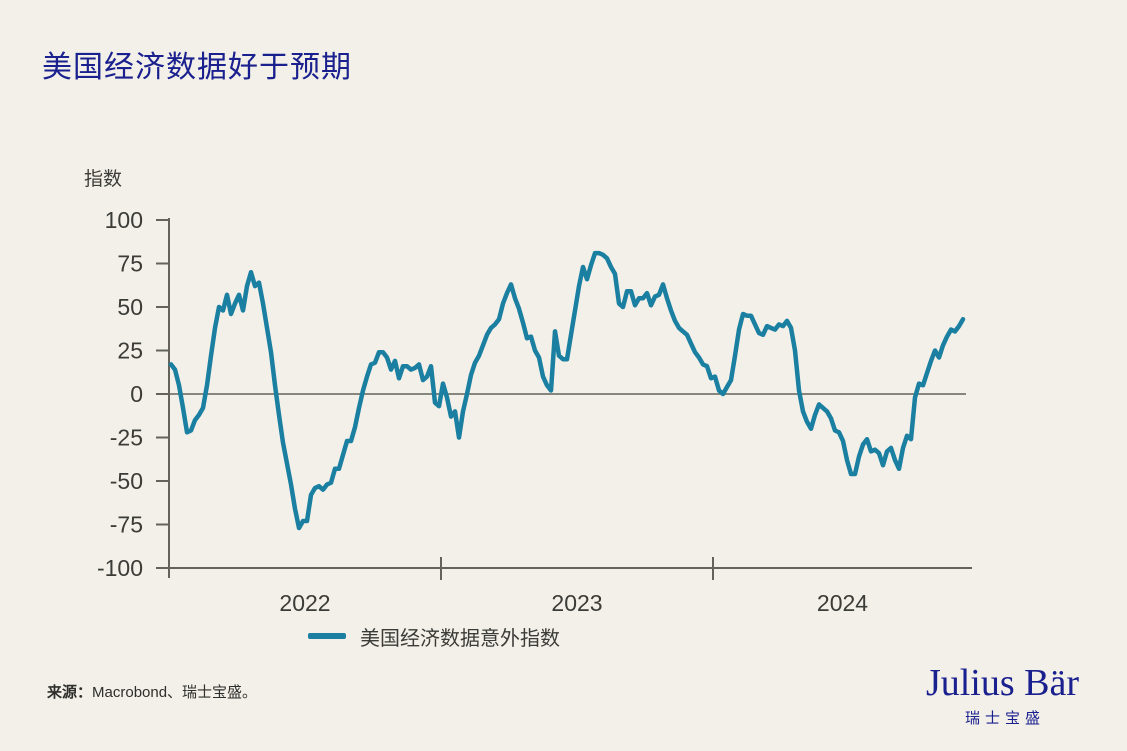 The width and height of the screenshot is (1127, 751). Describe the element at coordinates (1004, 718) in the screenshot. I see `logo-subtitle: 瑞士宝盛` at that location.